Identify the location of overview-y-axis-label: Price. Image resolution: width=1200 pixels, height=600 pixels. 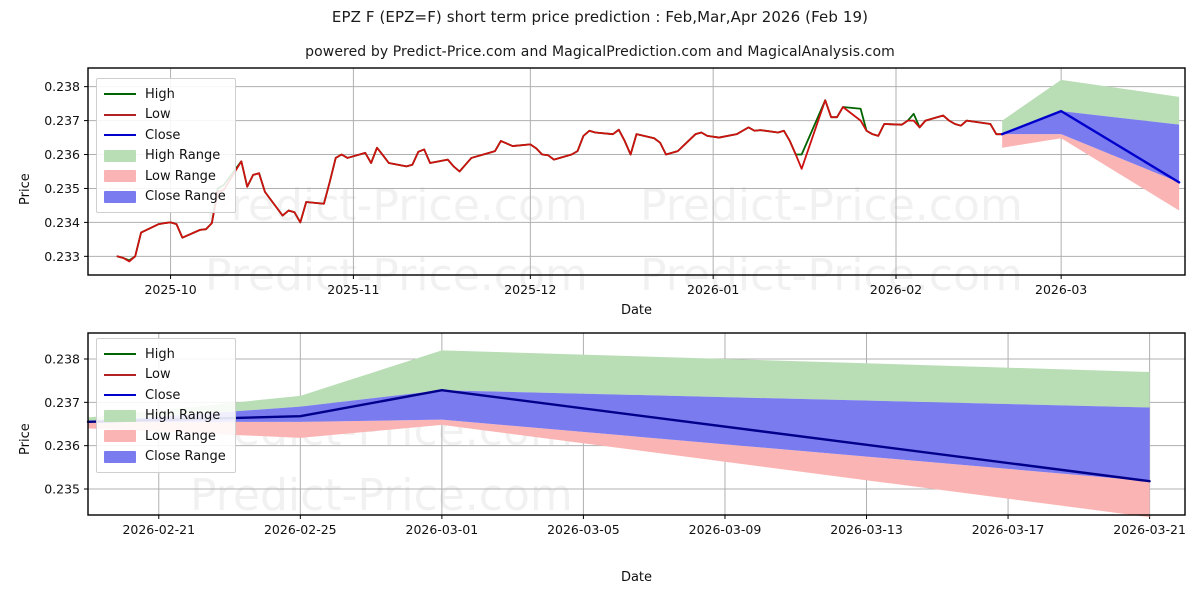
(25, 189).